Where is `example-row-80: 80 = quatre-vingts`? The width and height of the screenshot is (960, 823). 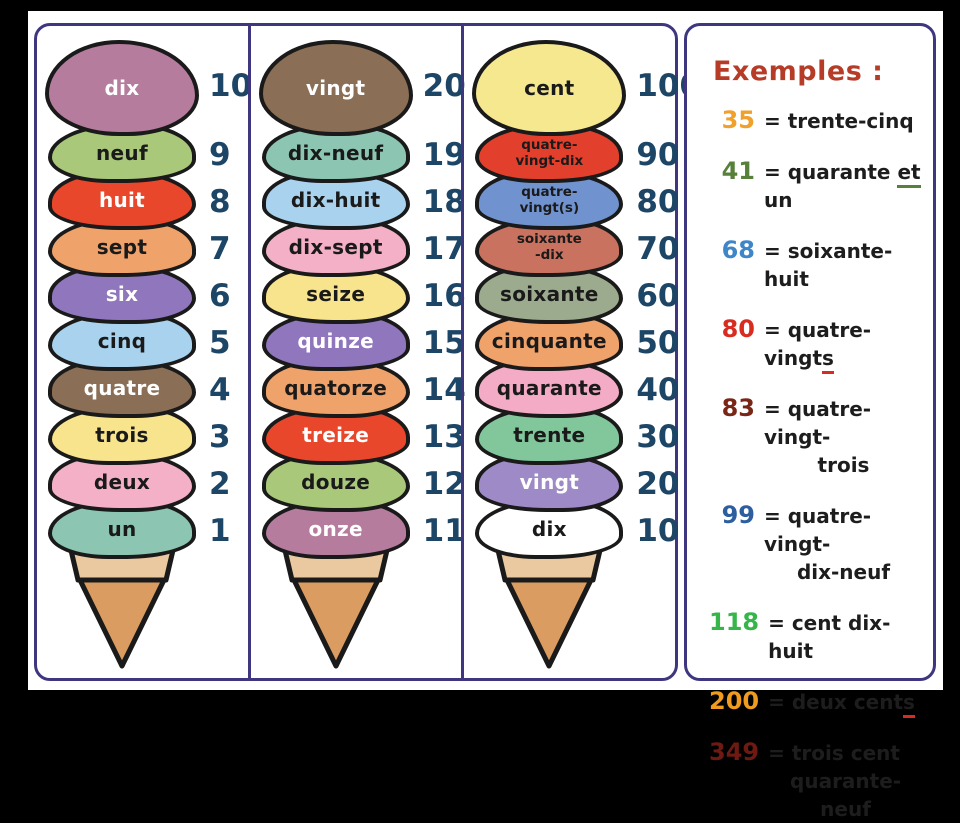 example-row-80: 80 = quatre-vingts is located at coordinates (816, 344).